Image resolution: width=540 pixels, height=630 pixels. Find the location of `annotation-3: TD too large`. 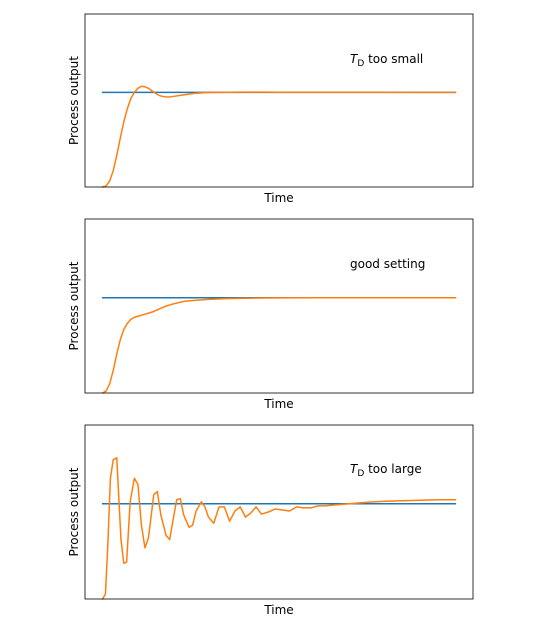

annotation-3: TD too large is located at coordinates (386, 470).